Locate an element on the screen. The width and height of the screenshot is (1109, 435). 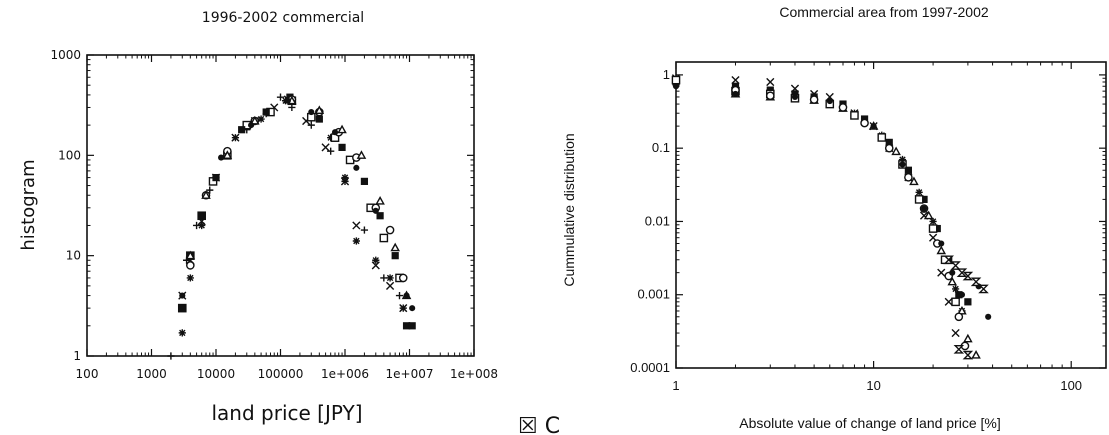
x-tick-label: 10 is located at coordinates (873, 385).